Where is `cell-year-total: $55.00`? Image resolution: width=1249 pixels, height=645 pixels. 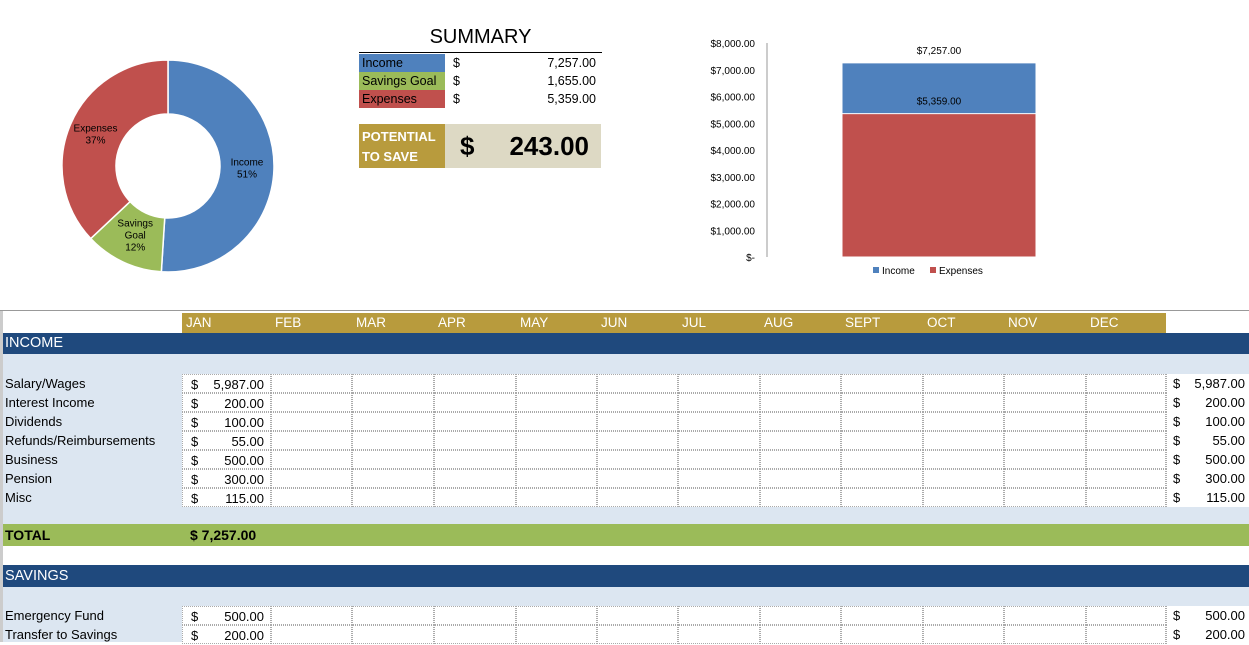 cell-year-total: $55.00 is located at coordinates (1207, 440).